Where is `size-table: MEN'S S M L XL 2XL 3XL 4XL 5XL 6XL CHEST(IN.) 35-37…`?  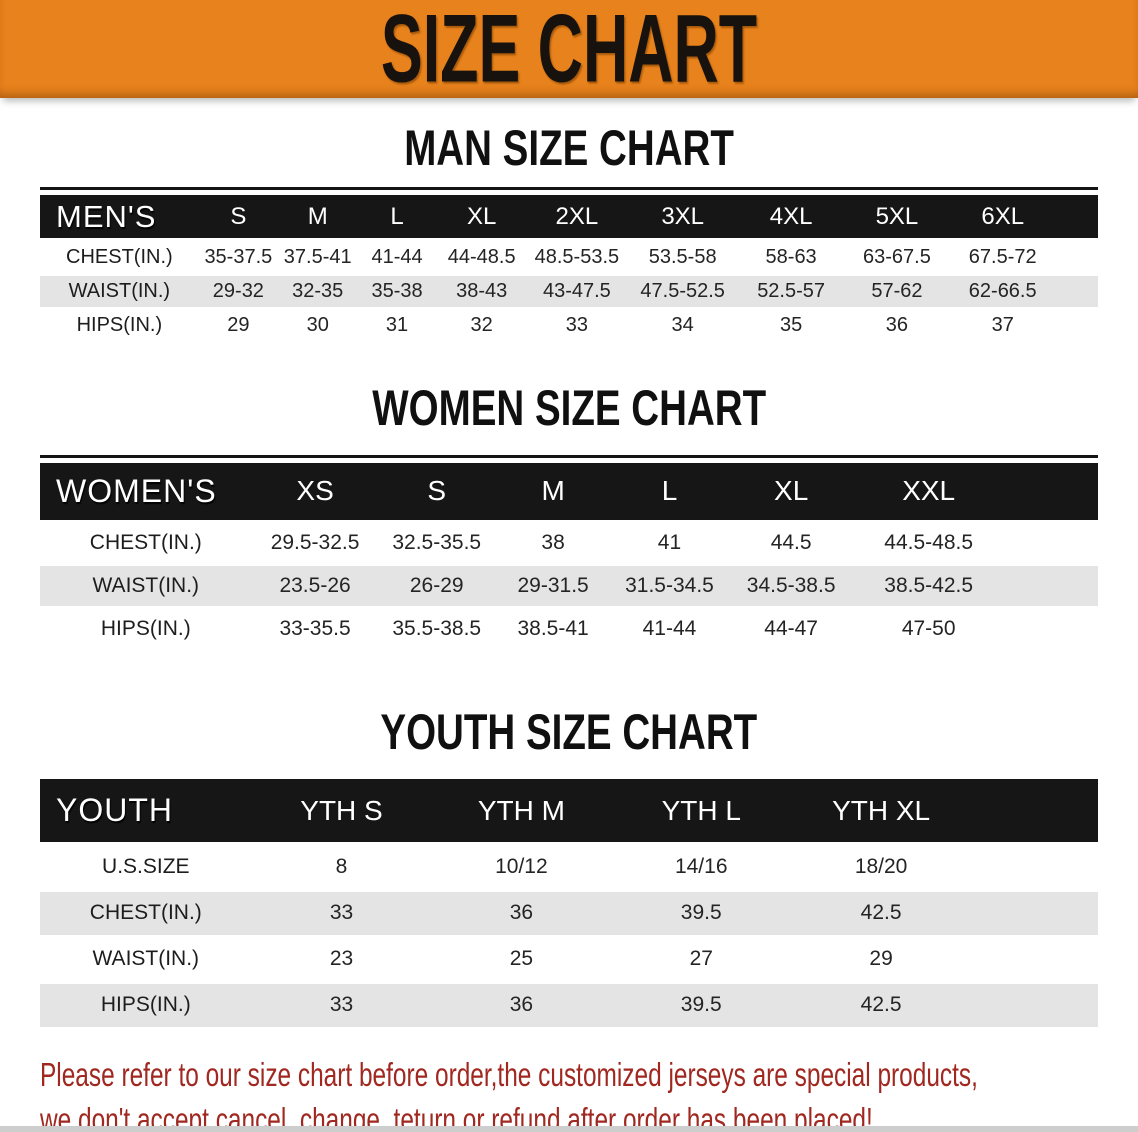
size-table: MEN'S S M L XL 2XL 3XL 4XL 5XL 6XL CHEST(IN.) 35-37… is located at coordinates (569, 269).